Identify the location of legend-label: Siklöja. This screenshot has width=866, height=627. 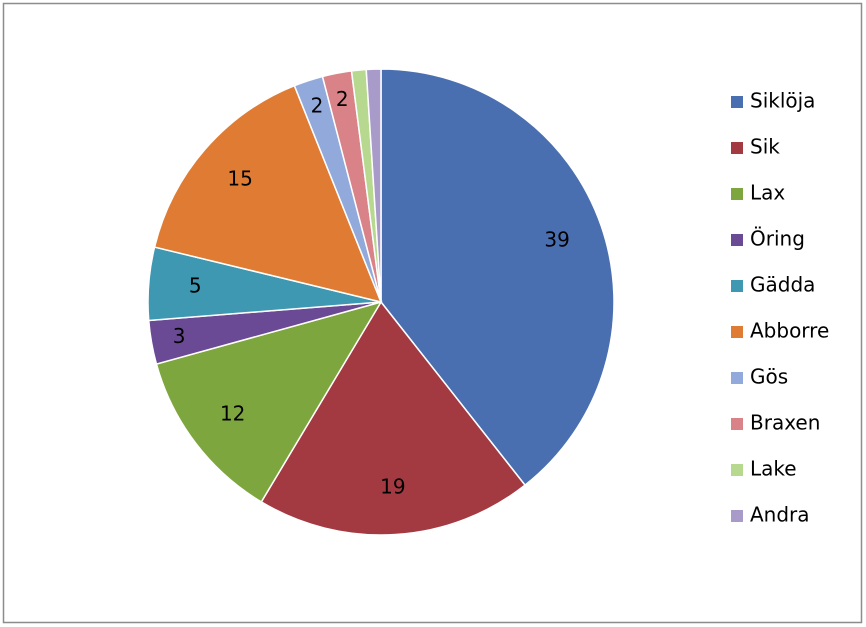
(782, 101).